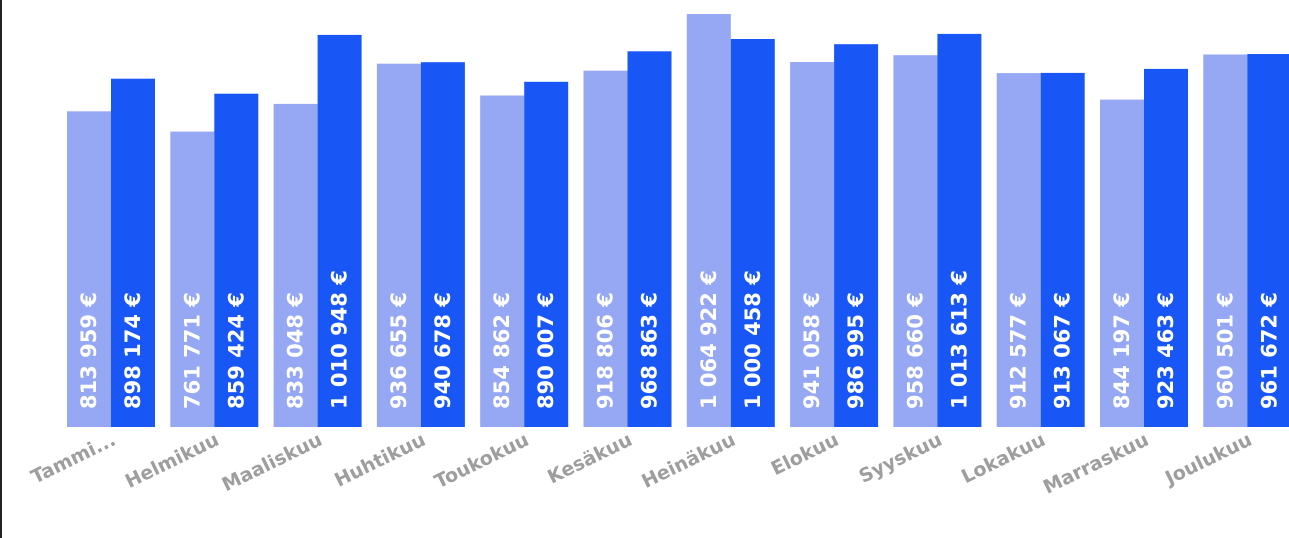  What do you see at coordinates (296, 350) in the screenshot?
I see `bar-value-label: 833 048 €` at bounding box center [296, 350].